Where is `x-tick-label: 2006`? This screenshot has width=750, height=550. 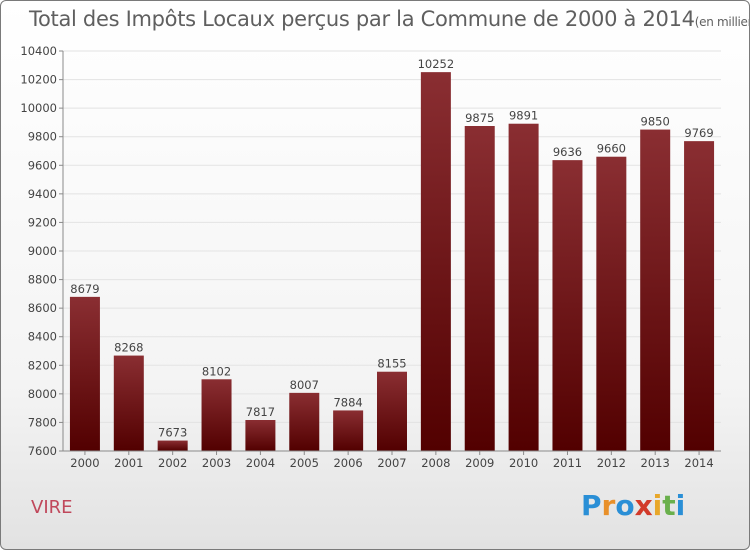
x-tick-label: 2006 is located at coordinates (347, 463).